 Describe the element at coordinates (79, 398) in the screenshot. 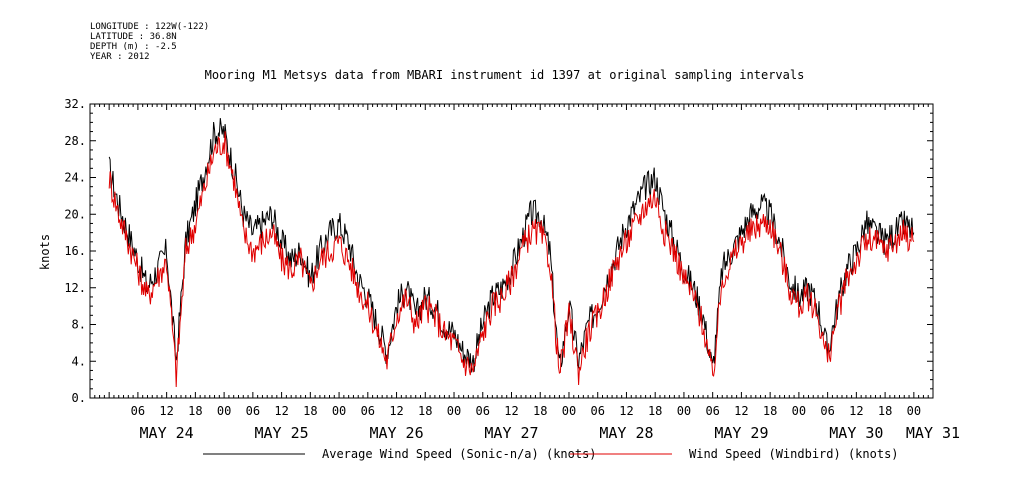

I see `y-tick-label: 0.` at that location.